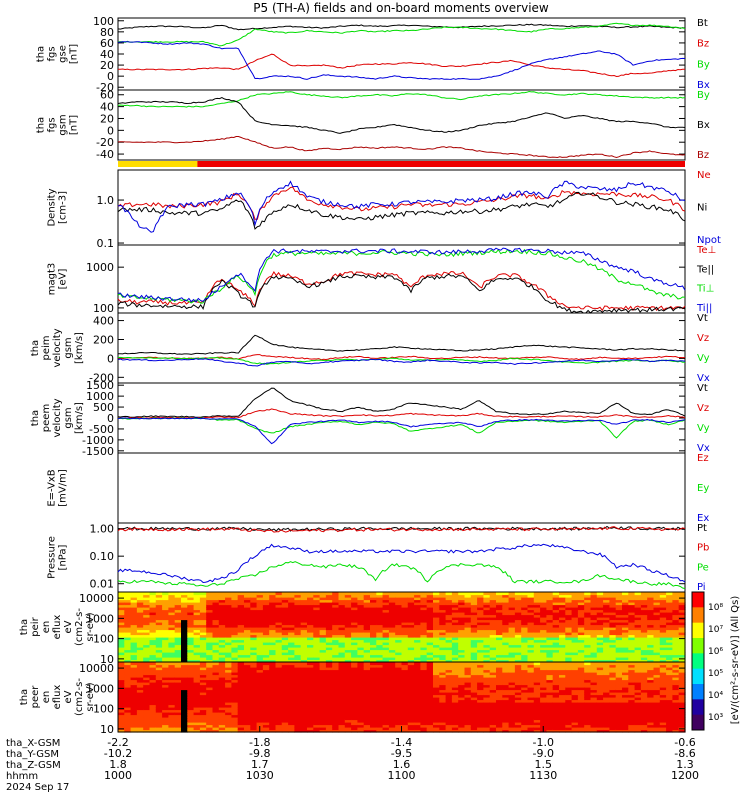  Describe the element at coordinates (401, 125) in the screenshot. I see `panel-frame` at that location.